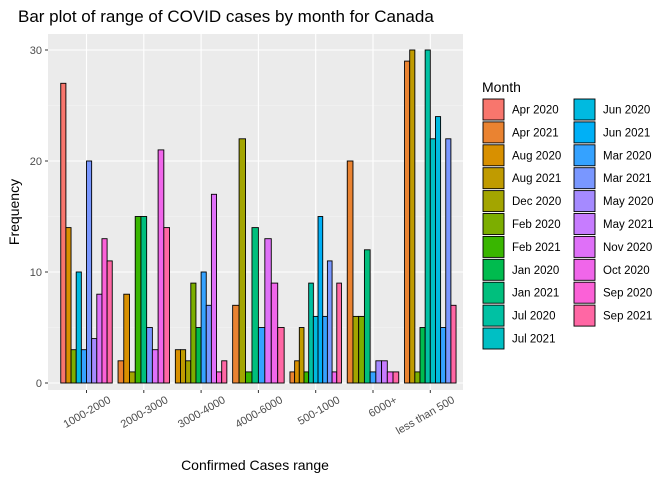 The image size is (672, 480). What do you see at coordinates (383, 407) in the screenshot?
I see `x-tick-label: 6000+` at bounding box center [383, 407].